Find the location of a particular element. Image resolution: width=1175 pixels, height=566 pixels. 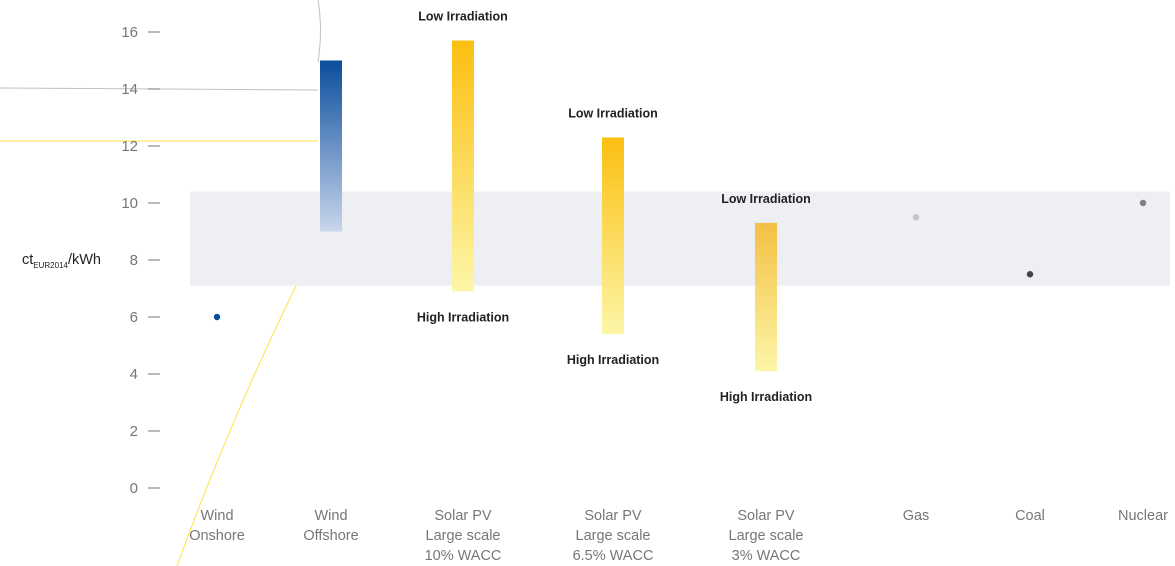

y-tick-label: 14 is located at coordinates (129, 89).